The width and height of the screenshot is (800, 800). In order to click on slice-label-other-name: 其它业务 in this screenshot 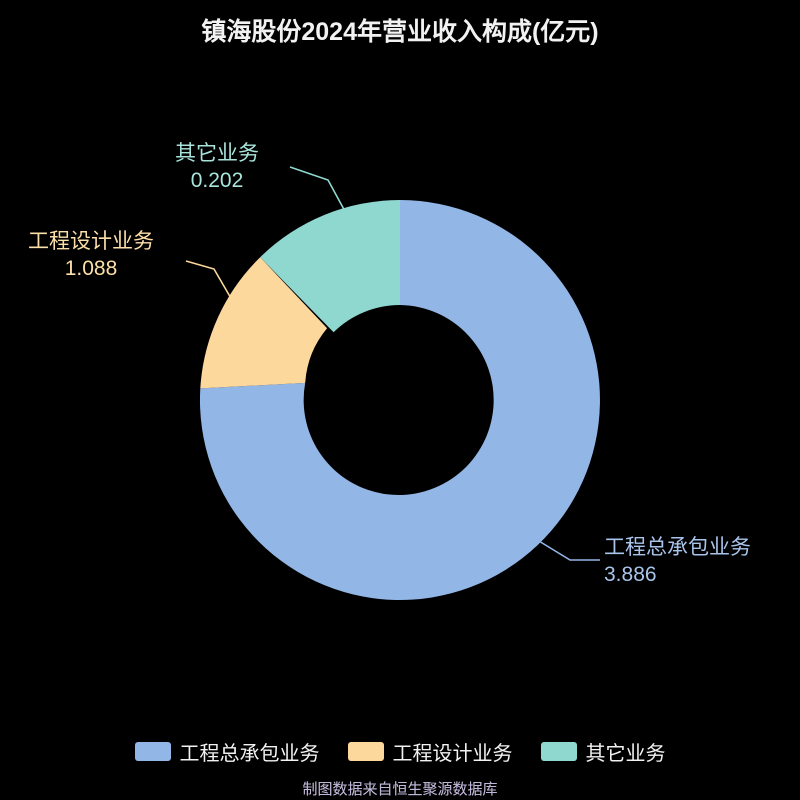, I will do `click(217, 153)`.